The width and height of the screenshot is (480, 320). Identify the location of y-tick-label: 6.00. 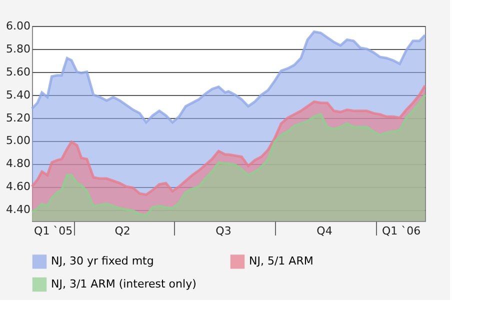
(18, 26).